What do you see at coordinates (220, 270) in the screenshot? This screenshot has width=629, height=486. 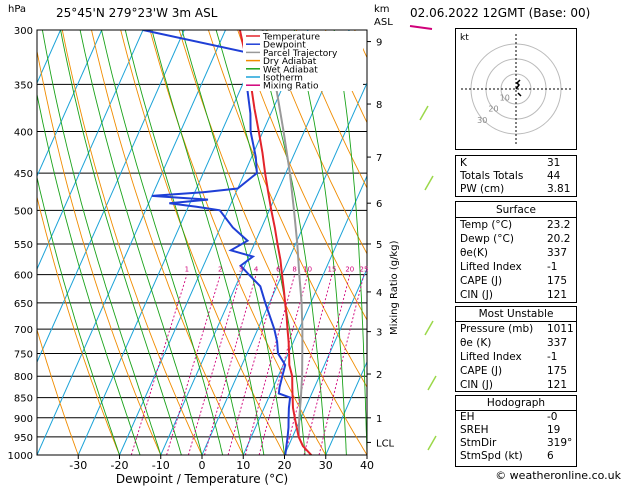 I see `mixing-ratio-label: 2` at bounding box center [220, 270].